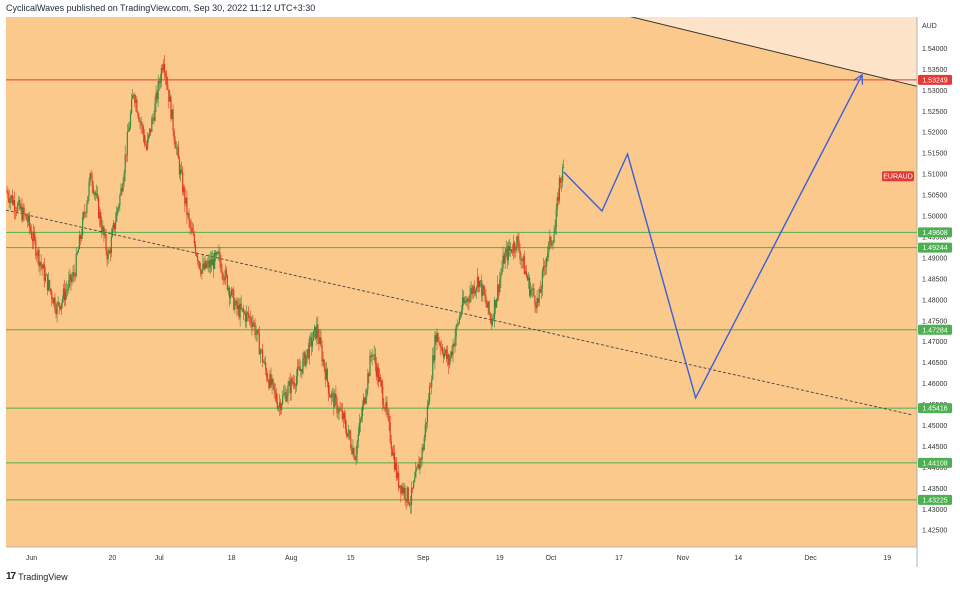 The height and width of the screenshot is (589, 960). What do you see at coordinates (934, 112) in the screenshot?
I see `y-tick-label: 1.52500` at bounding box center [934, 112].